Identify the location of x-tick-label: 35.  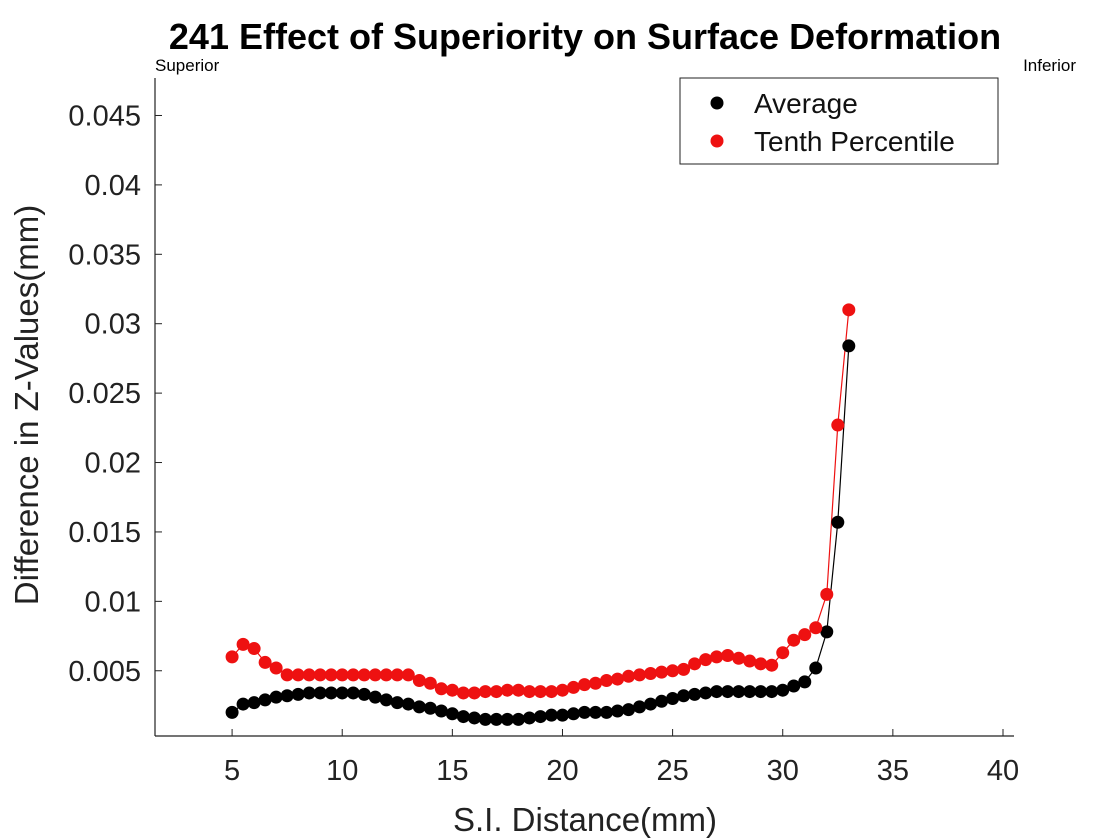
(893, 771).